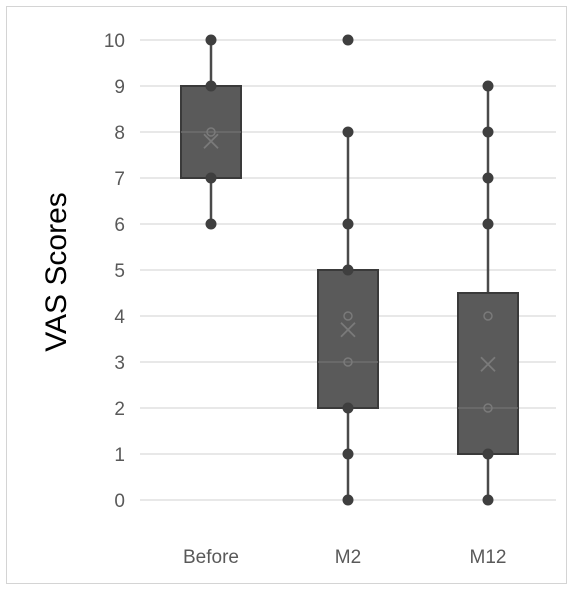  I want to click on y-axis-tick-labels: 0 1 2 3 4 5 6 7 8 9 10, so click(115, 271).